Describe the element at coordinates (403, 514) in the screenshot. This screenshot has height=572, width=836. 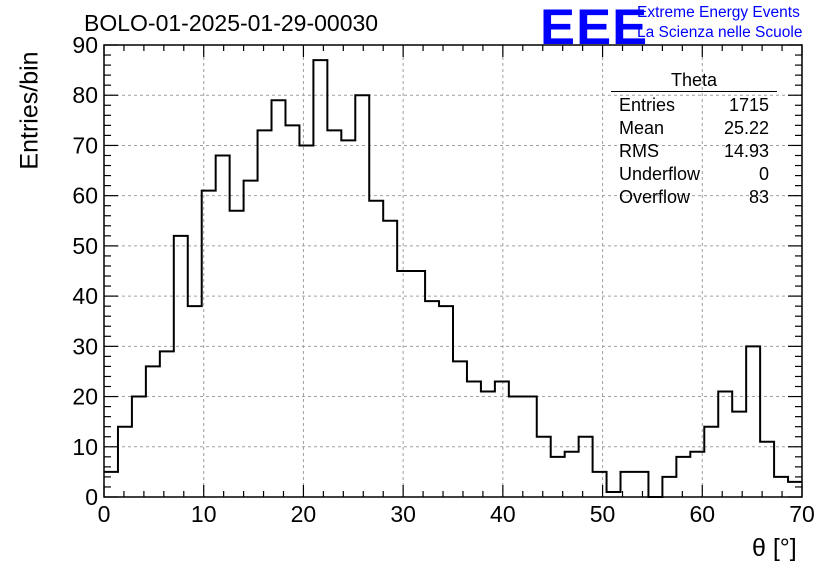
I see `x-tick-label: 30` at that location.